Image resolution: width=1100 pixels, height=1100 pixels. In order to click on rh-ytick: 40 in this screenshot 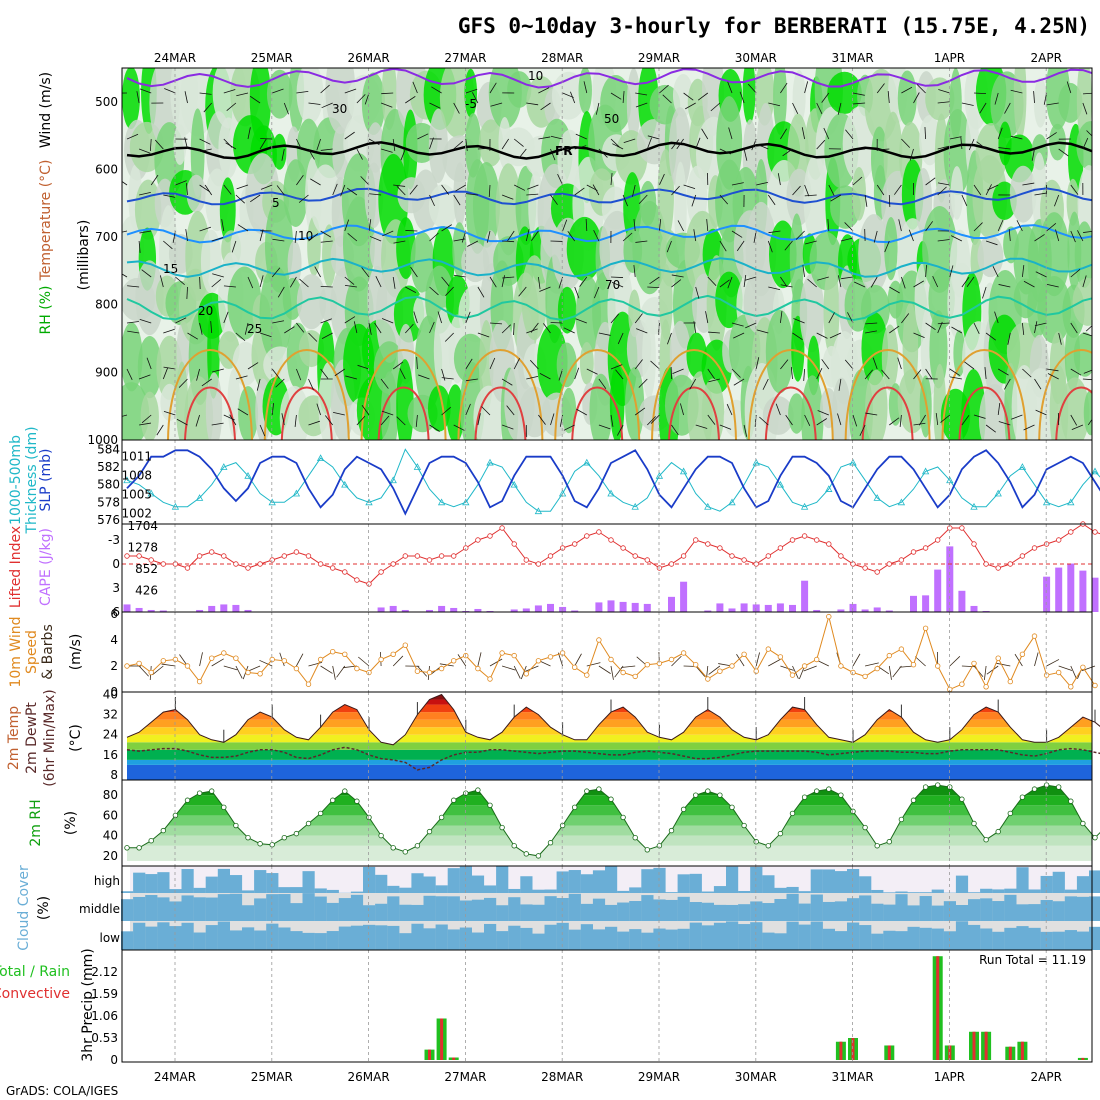, I will do `click(110, 836)`.